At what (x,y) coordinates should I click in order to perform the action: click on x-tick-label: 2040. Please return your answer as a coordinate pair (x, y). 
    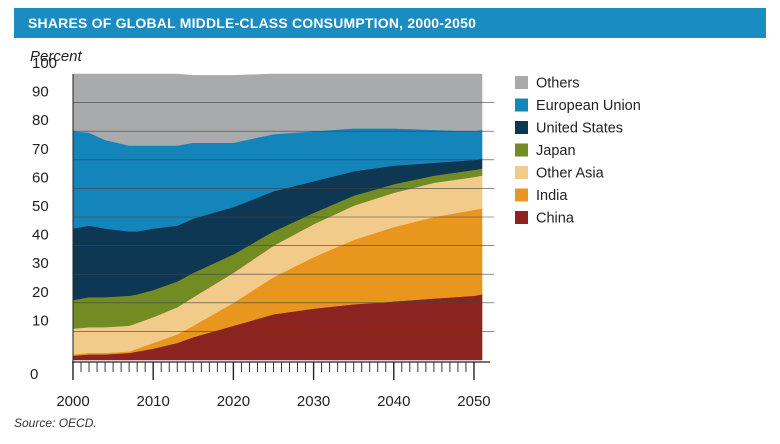
    Looking at the image, I should click on (393, 401).